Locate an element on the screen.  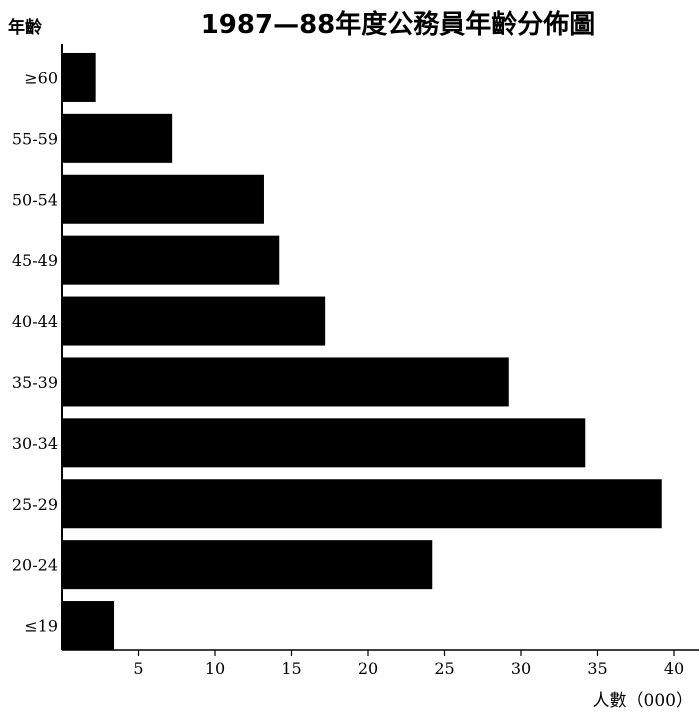
x-tick-label: 20 is located at coordinates (368, 668).